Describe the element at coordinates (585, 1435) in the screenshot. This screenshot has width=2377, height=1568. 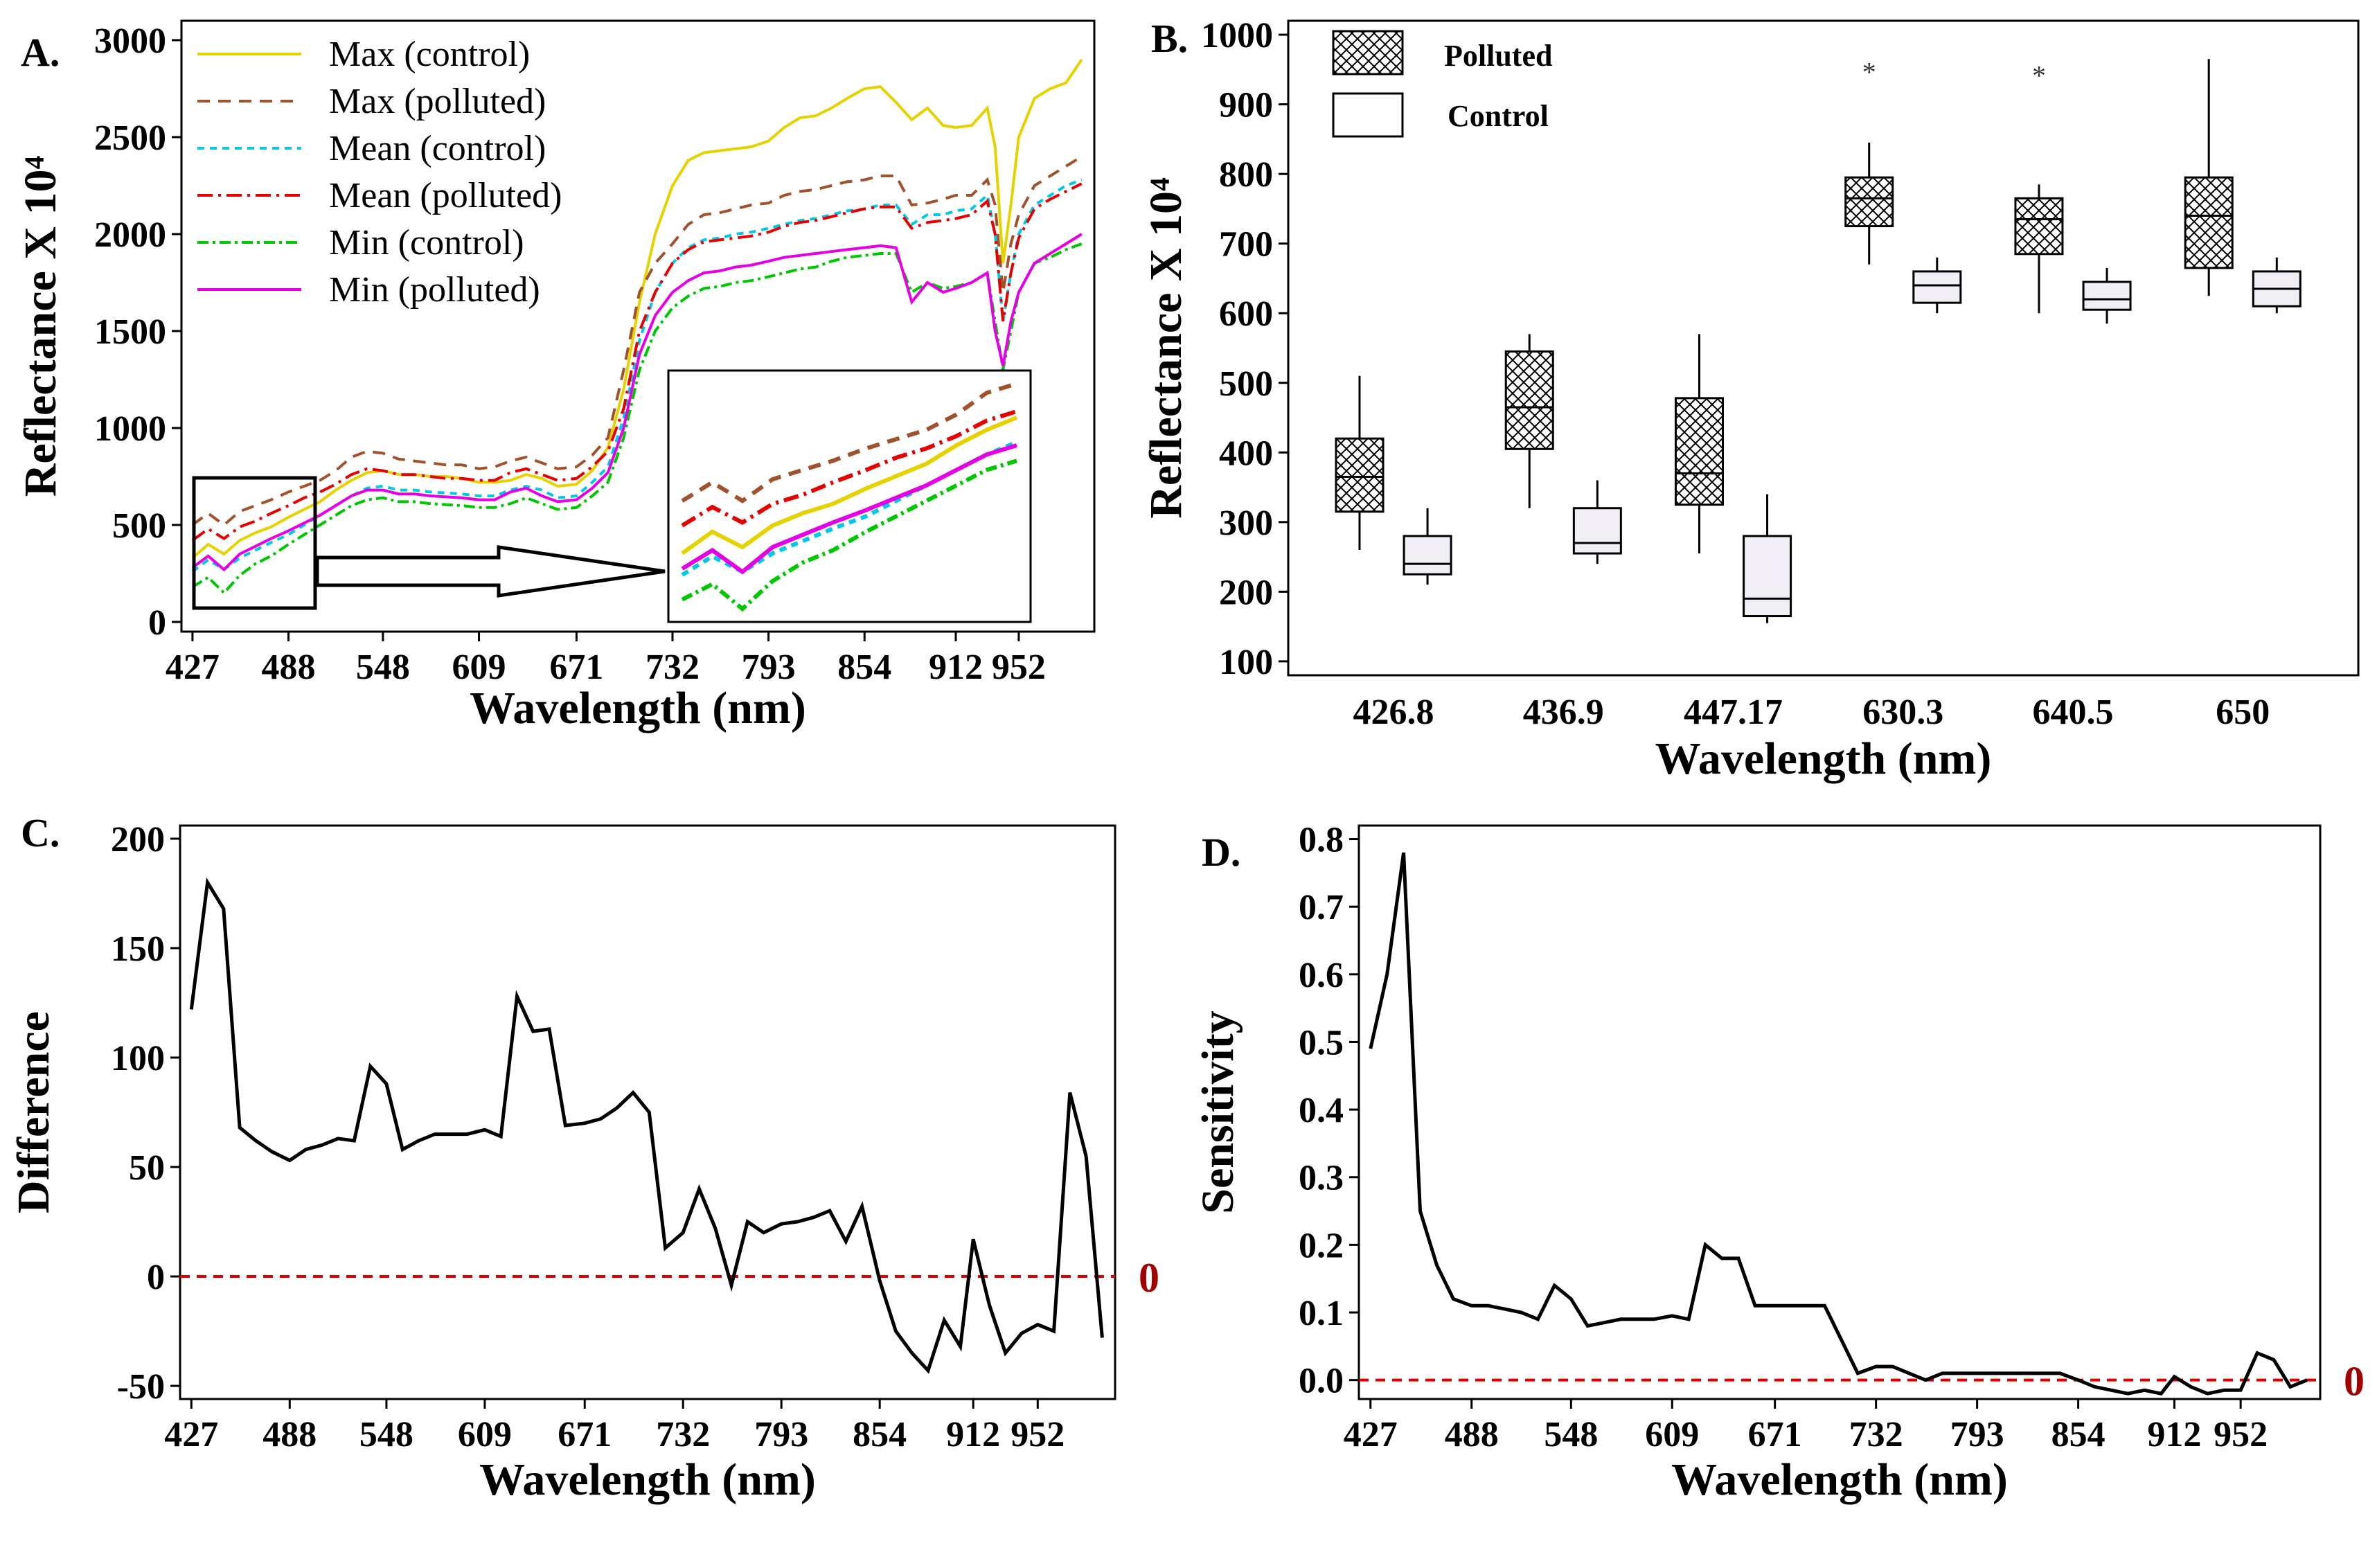
I see `panel-c-xtick-label: 671` at that location.